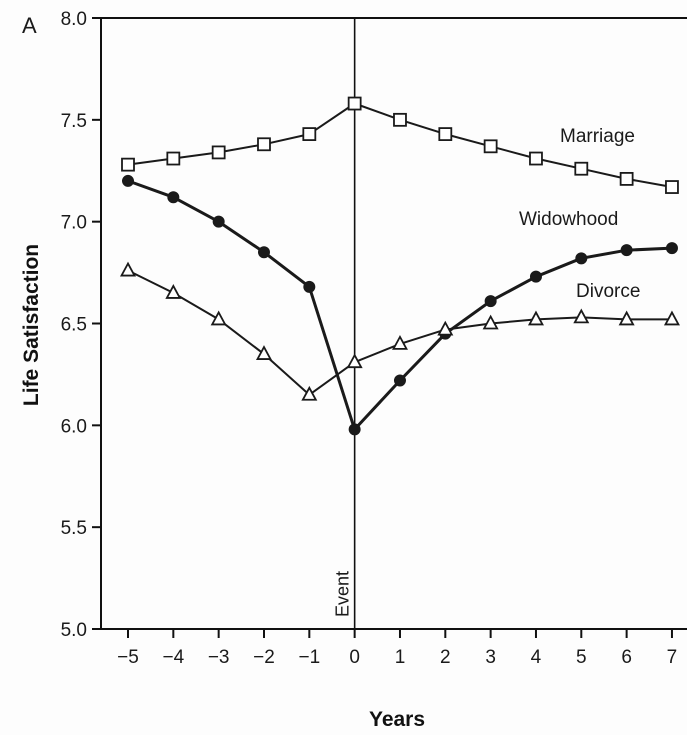 Image resolution: width=687 pixels, height=735 pixels. I want to click on y-tick-label: 7.0, so click(74, 223).